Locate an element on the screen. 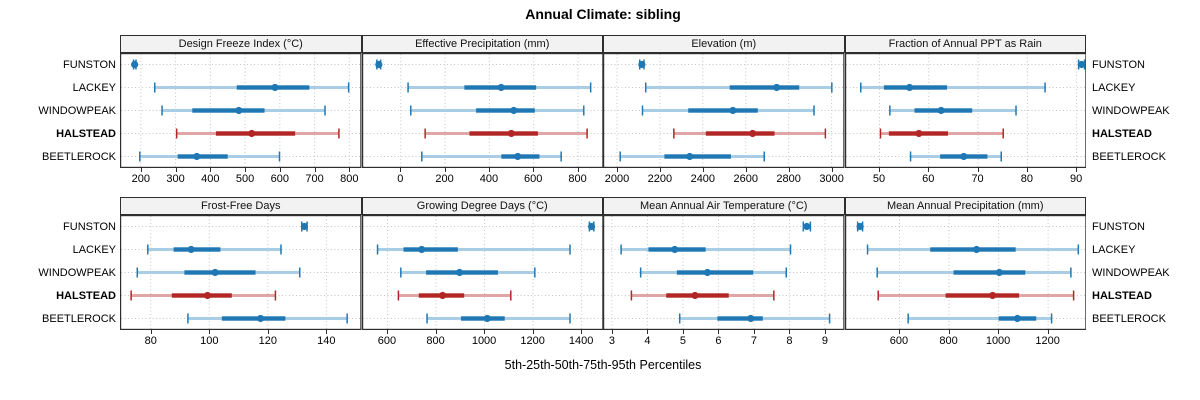 This screenshot has width=1200, height=400. tick-label: 400 is located at coordinates (210, 179).